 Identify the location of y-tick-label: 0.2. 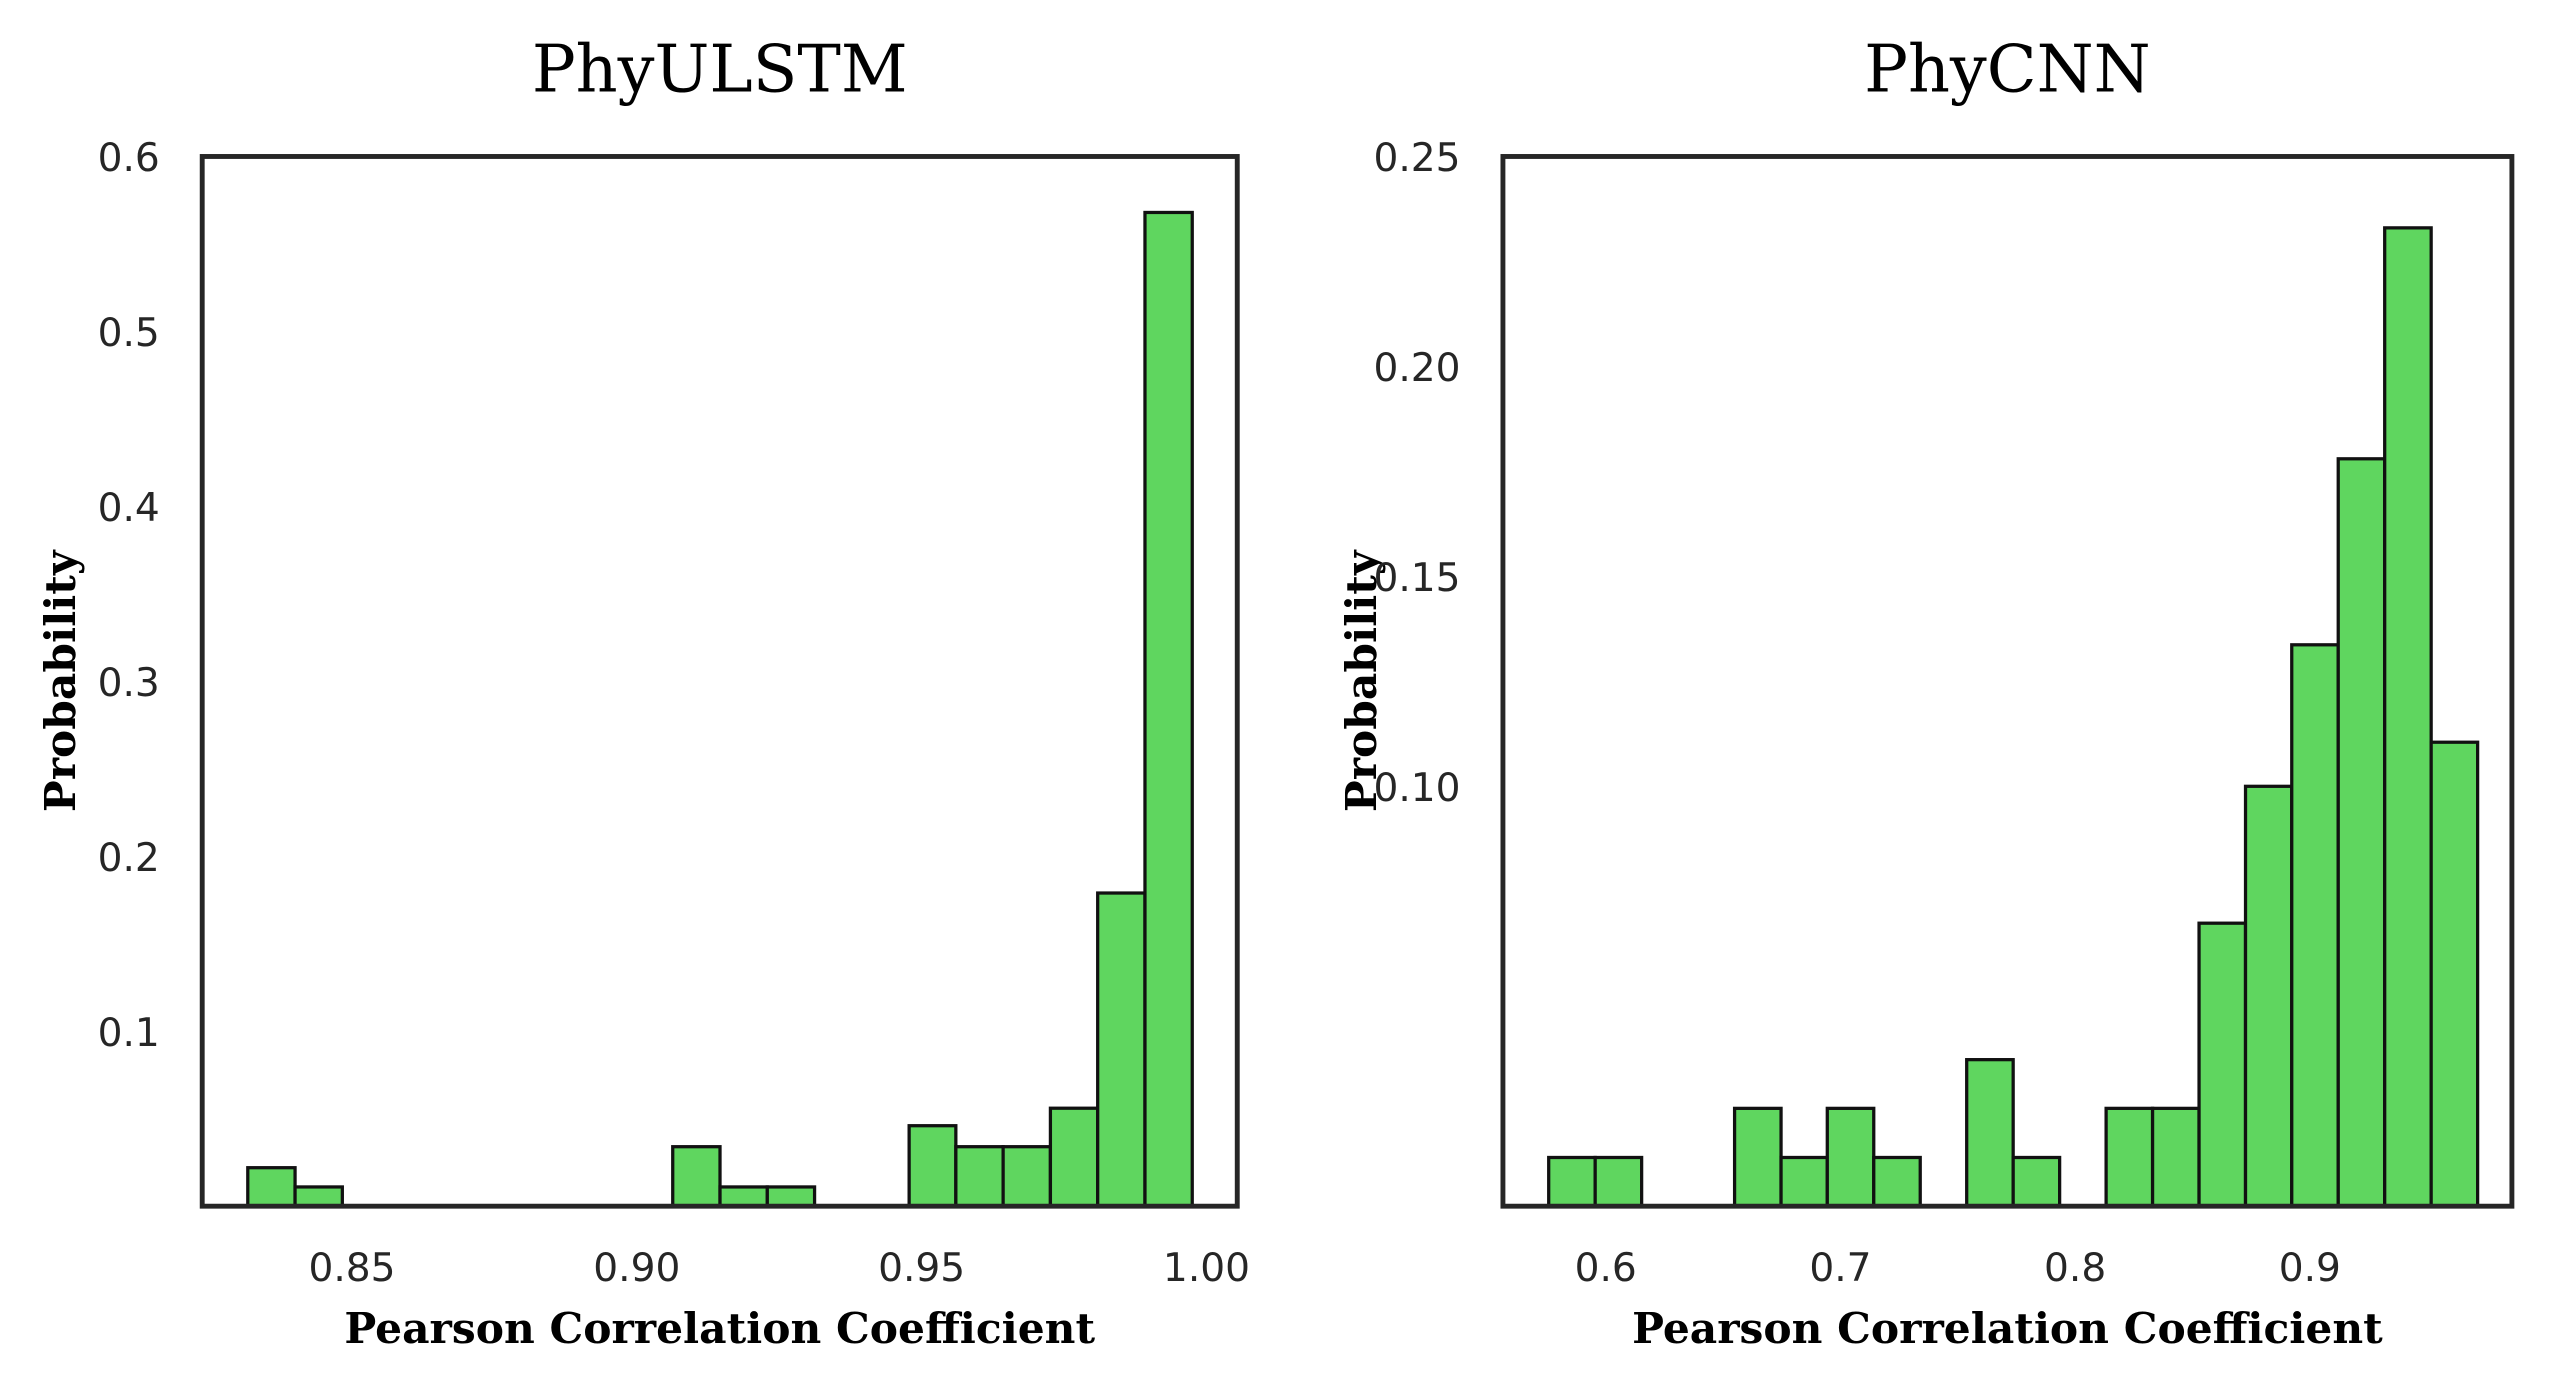
(129, 858).